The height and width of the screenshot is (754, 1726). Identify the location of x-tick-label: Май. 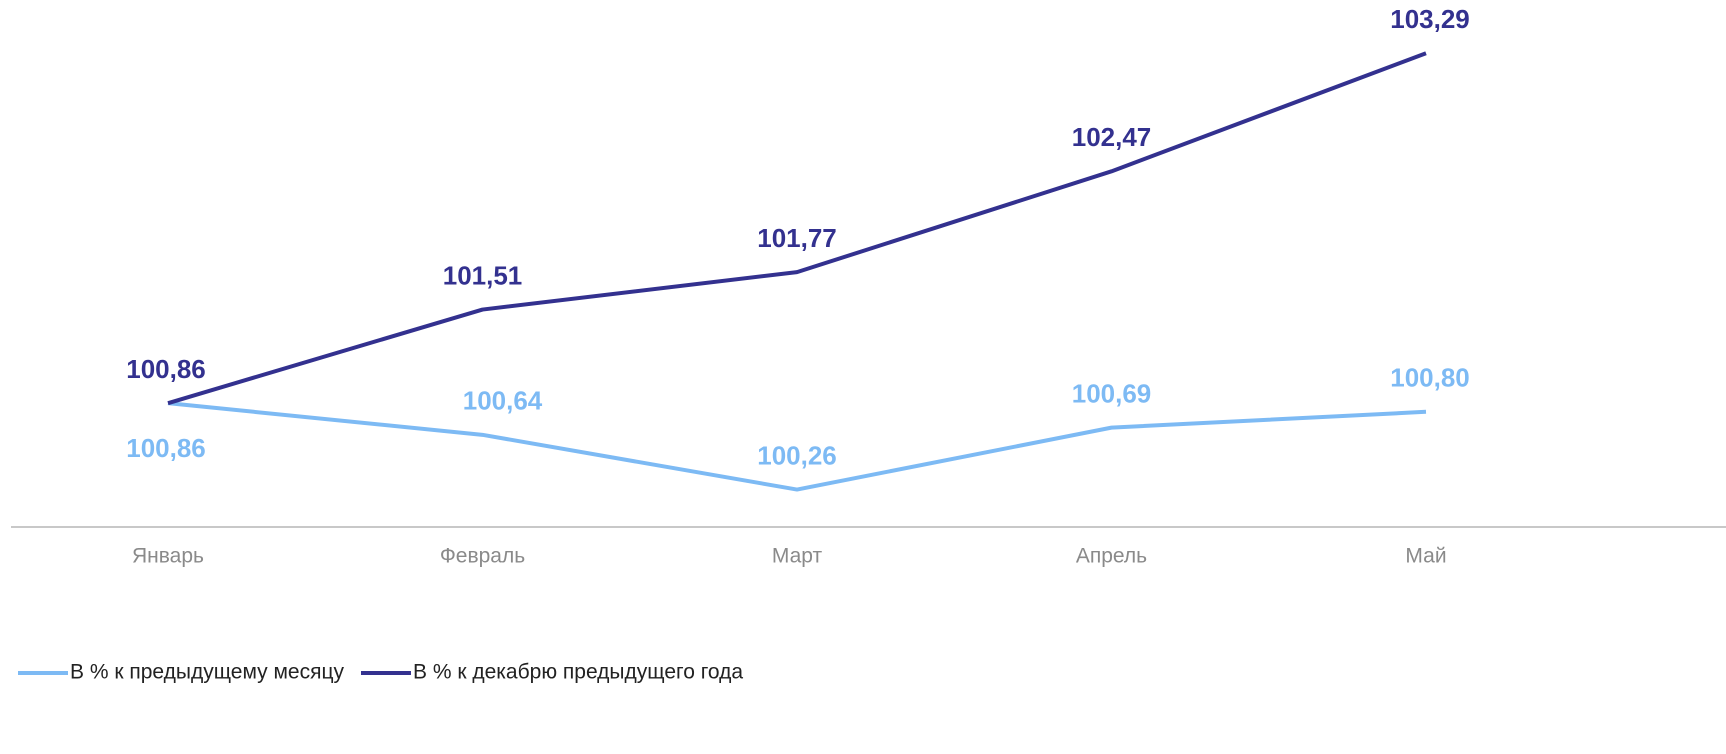
(1425, 556).